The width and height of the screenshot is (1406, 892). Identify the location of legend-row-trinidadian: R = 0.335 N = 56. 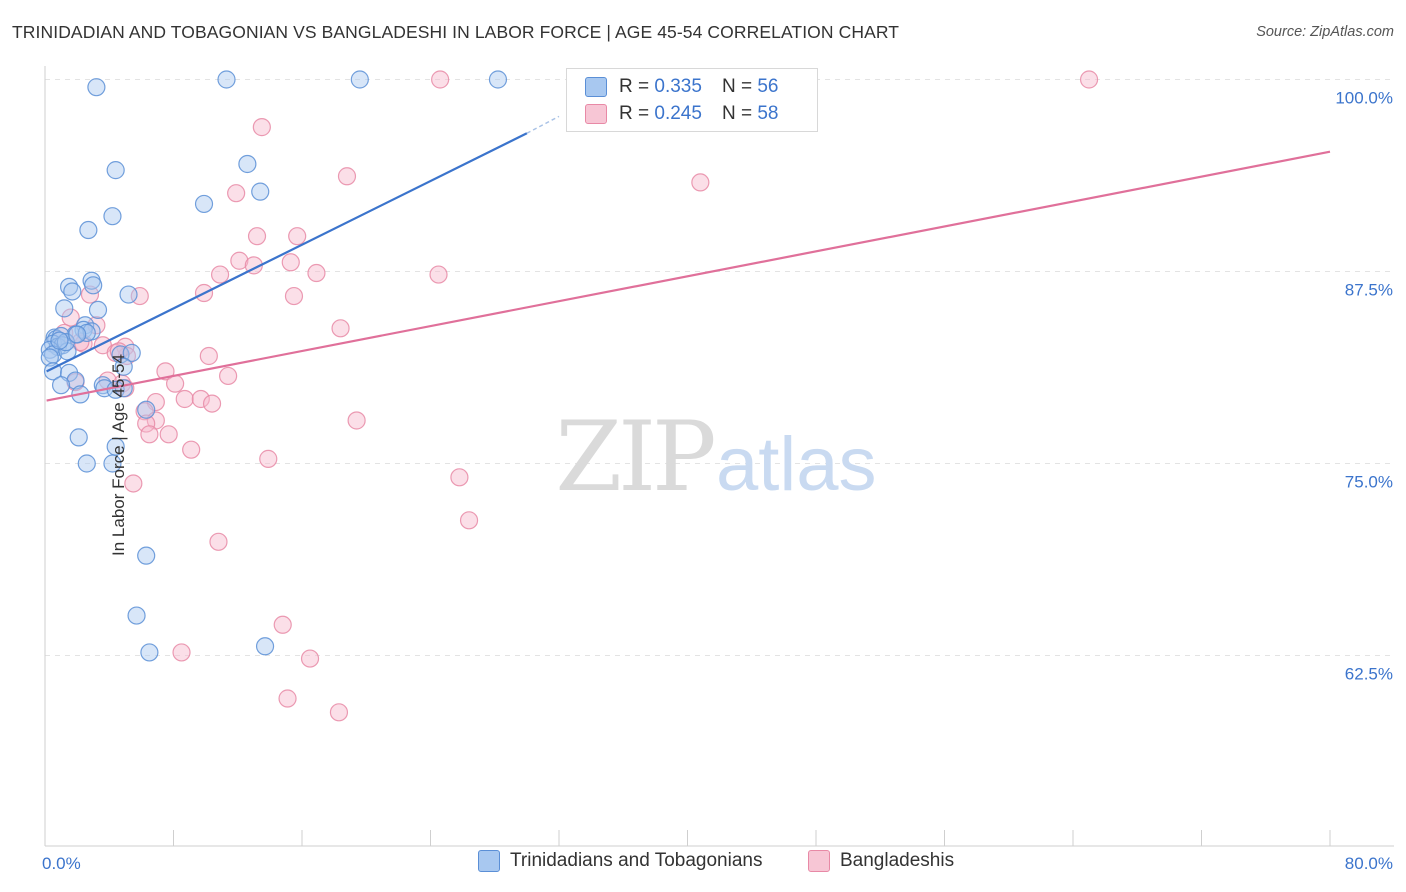
(681, 87).